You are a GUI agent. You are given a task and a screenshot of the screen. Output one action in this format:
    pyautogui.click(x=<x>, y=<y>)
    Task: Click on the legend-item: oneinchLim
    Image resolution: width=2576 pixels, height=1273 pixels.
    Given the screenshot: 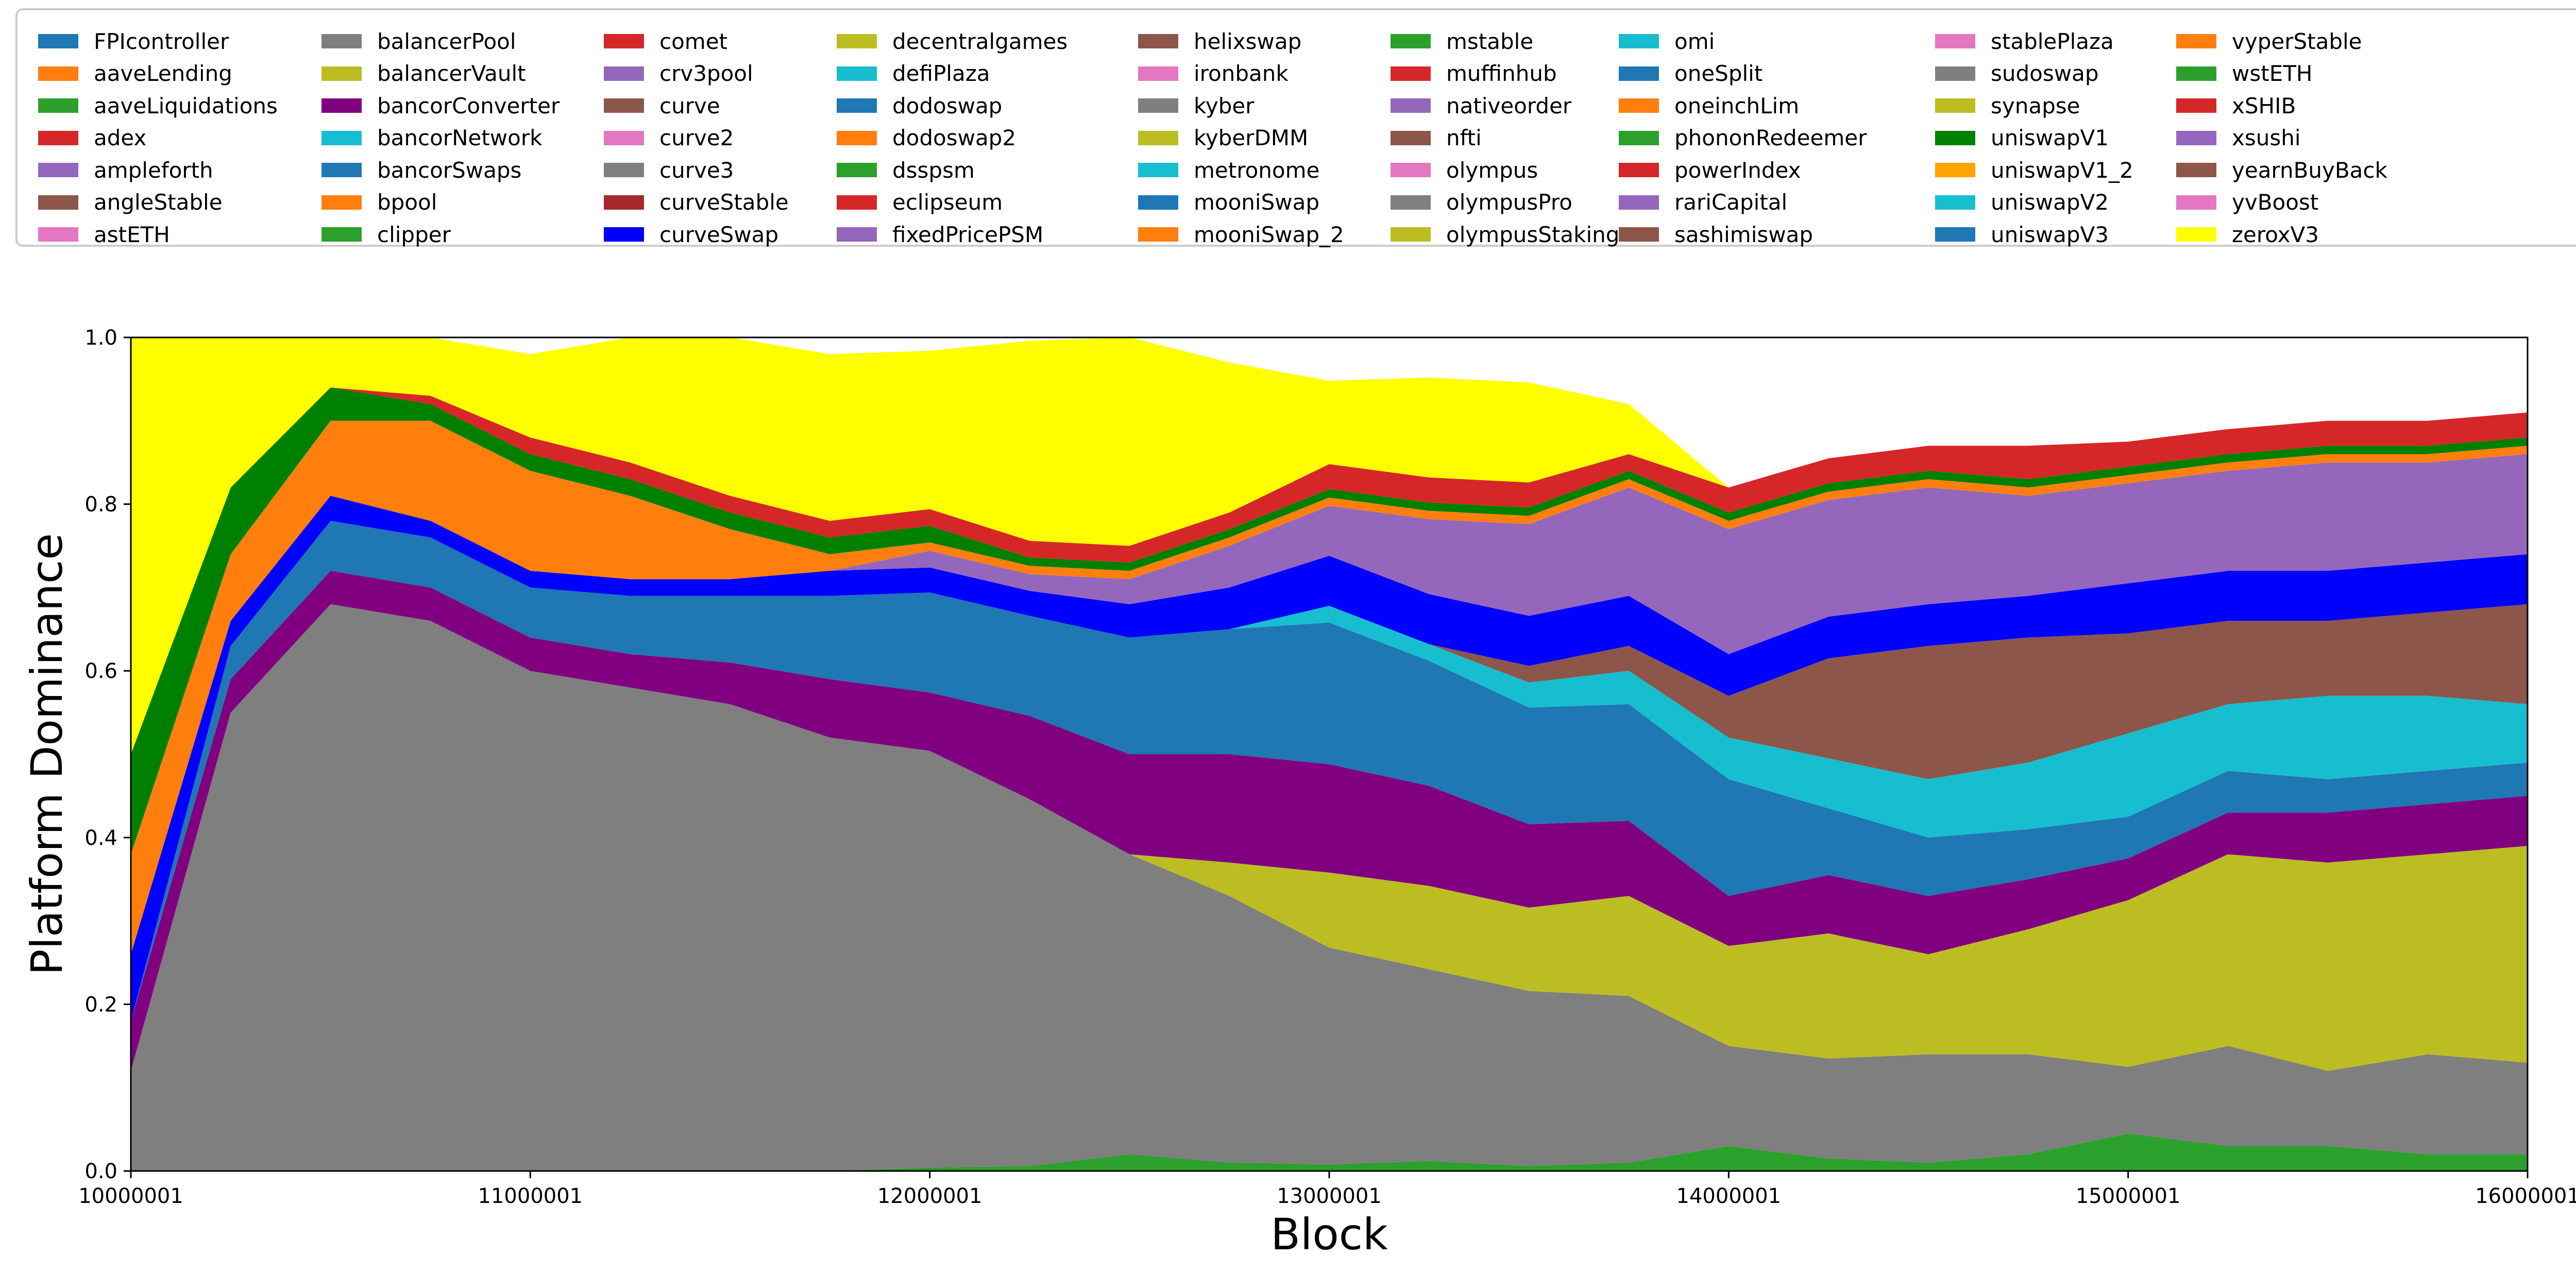 What is the action you would take?
    pyautogui.click(x=1709, y=106)
    